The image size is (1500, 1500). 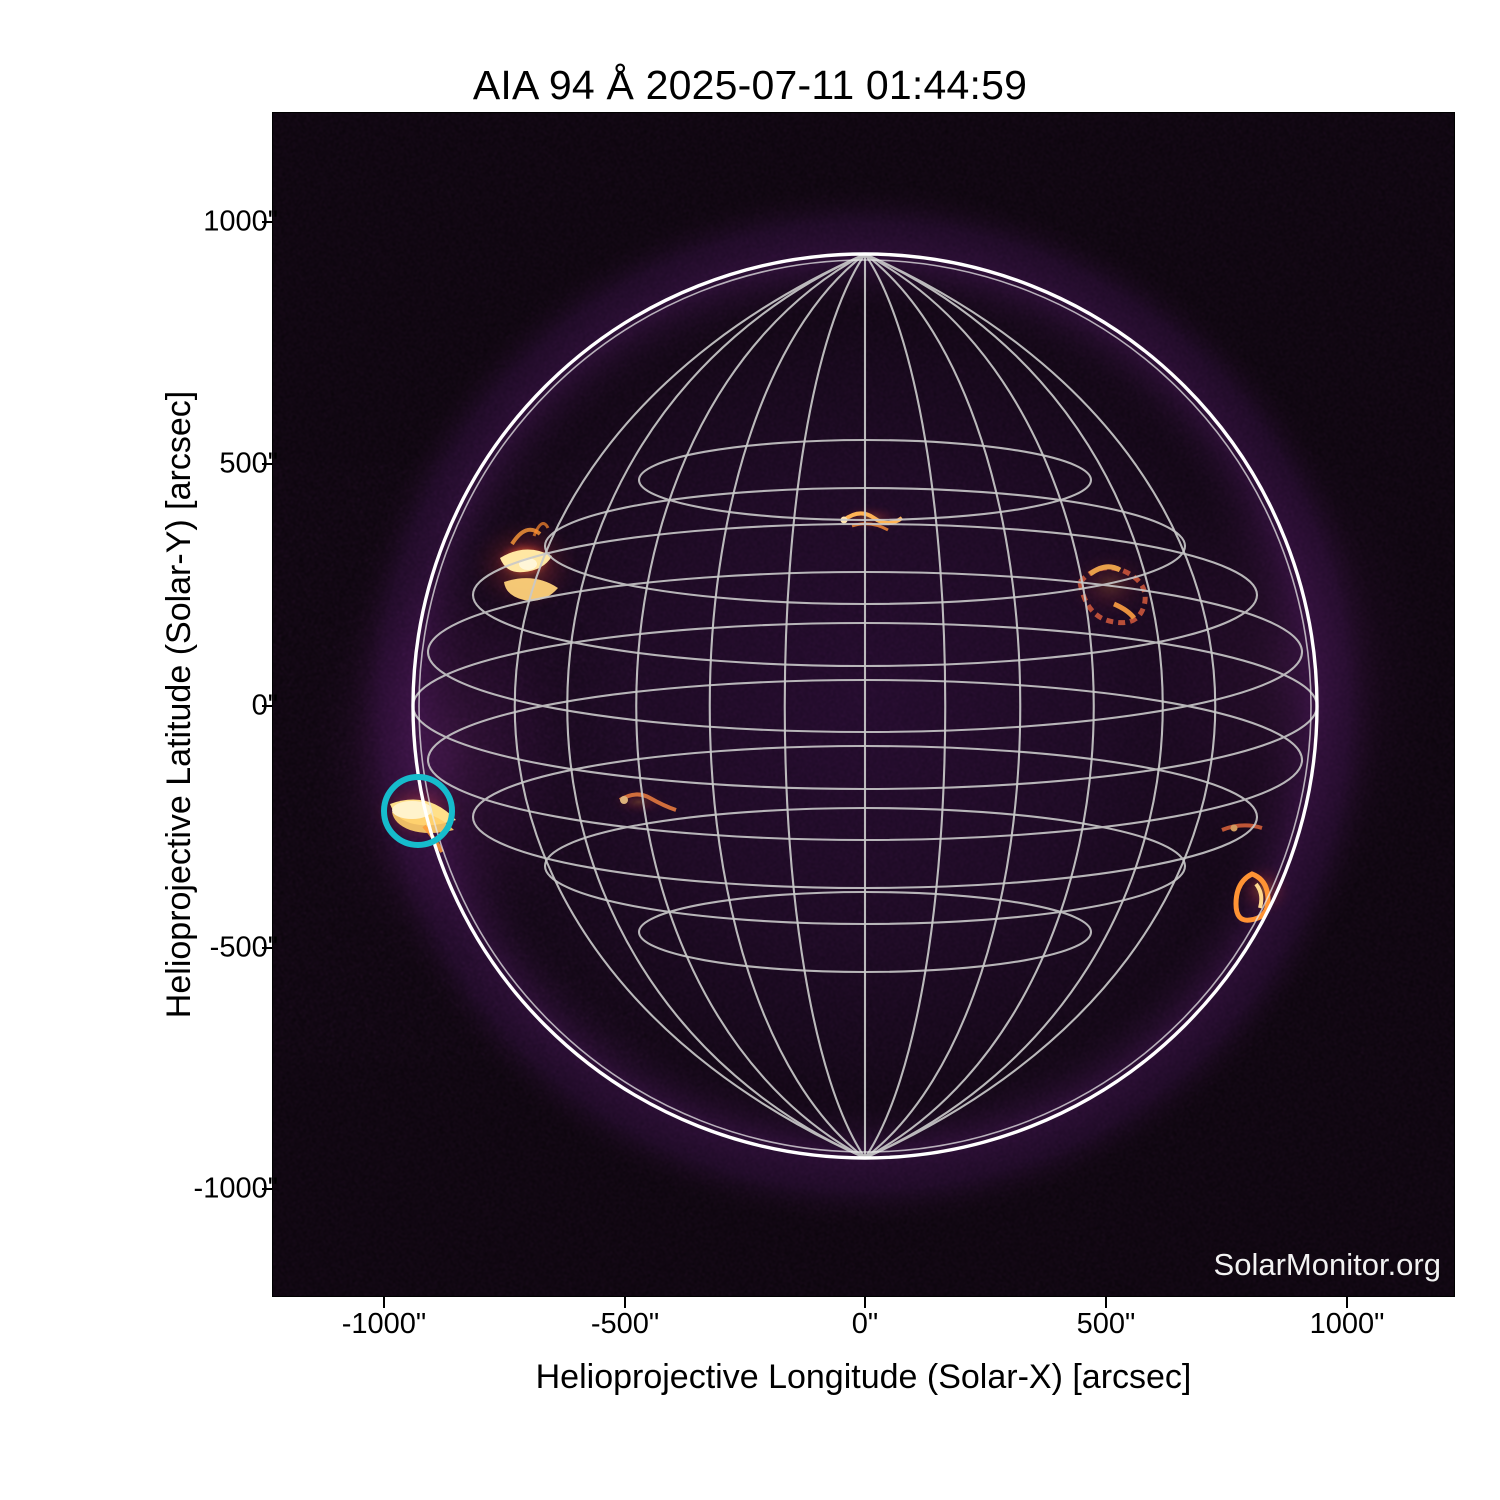 What do you see at coordinates (1242, 827) in the screenshot?
I see `active-region-west-limb-north` at bounding box center [1242, 827].